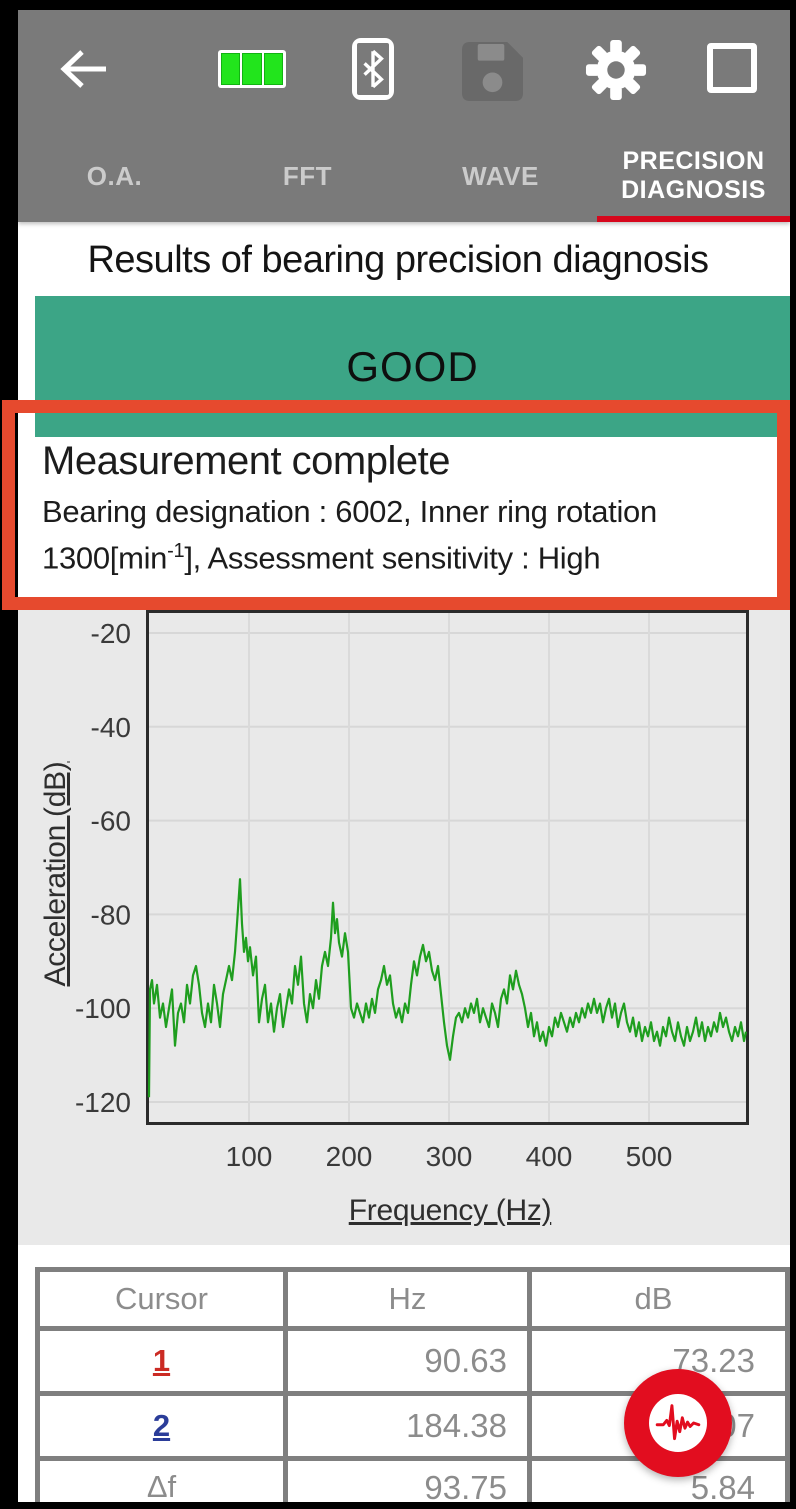 The width and height of the screenshot is (796, 1509). I want to click on vibration-waveform-icon, so click(678, 1423).